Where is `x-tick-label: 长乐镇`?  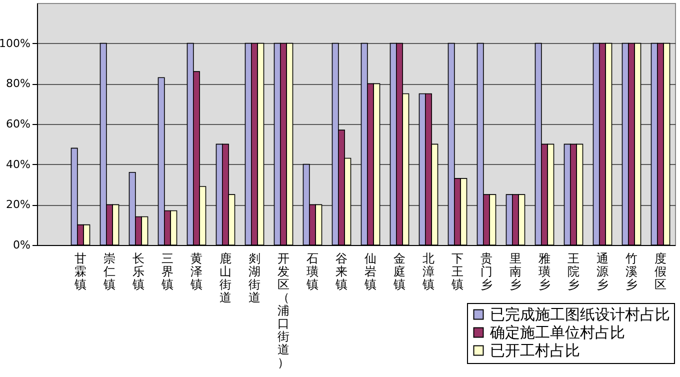
x-tick-label: 长乐镇 is located at coordinates (138, 272).